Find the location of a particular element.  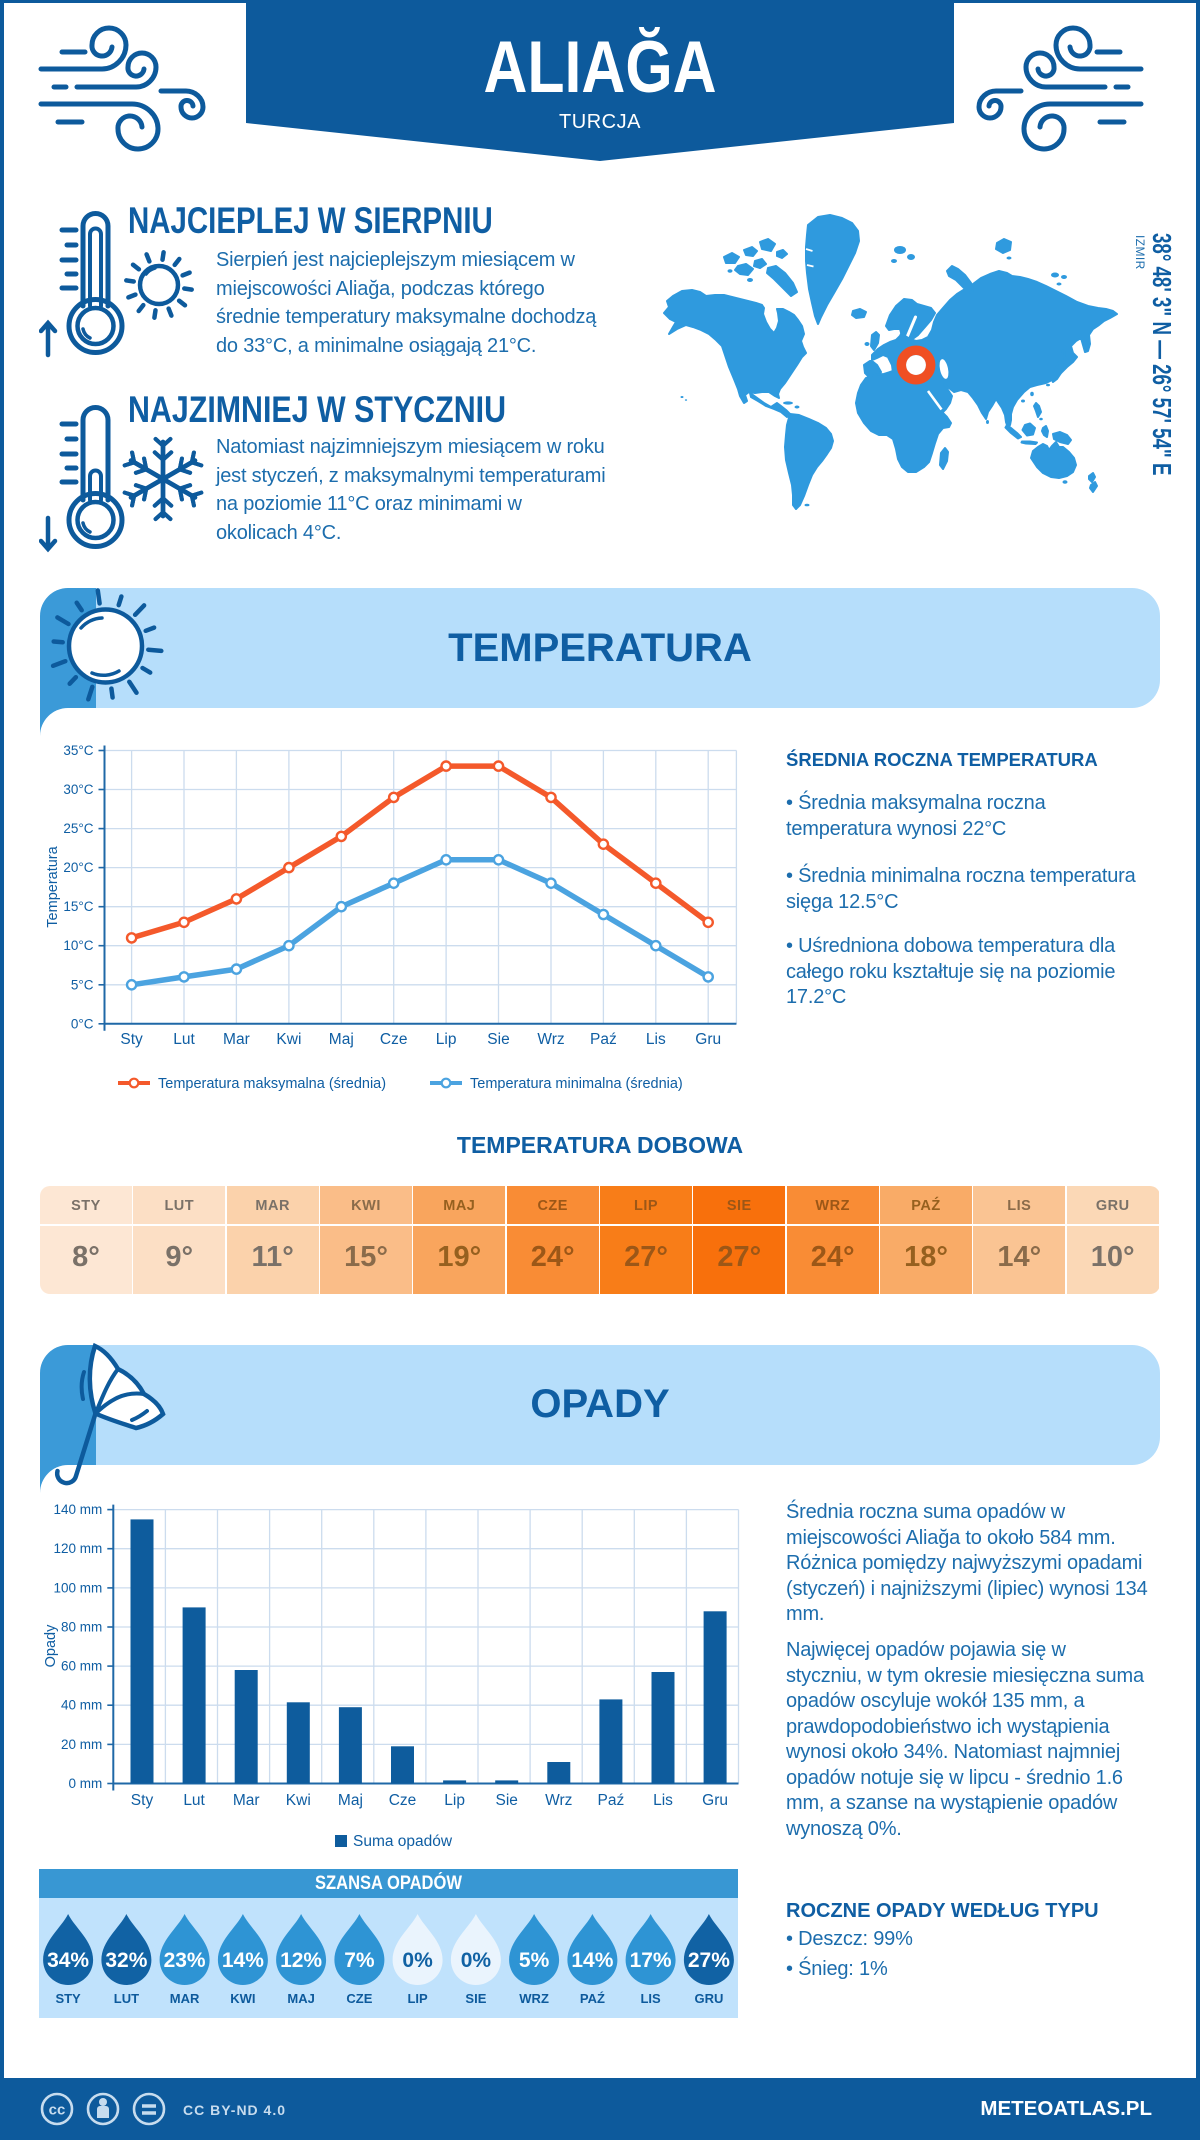

svg-text: PAŹ is located at coordinates (592, 1998).